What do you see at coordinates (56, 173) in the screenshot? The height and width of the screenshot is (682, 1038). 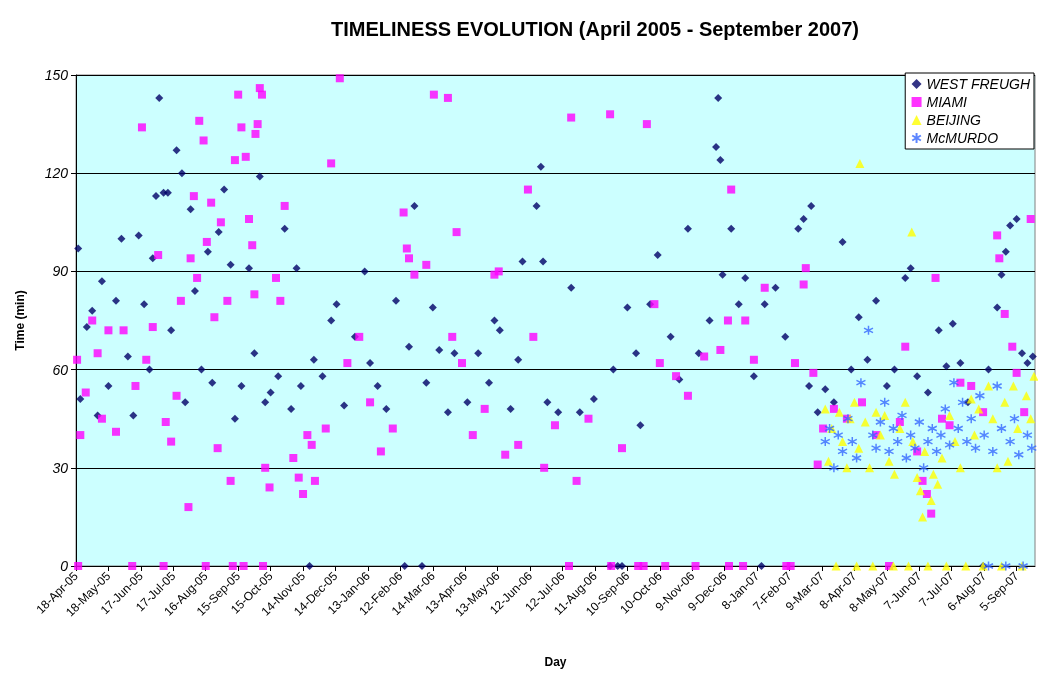 I see `y-tick-label: 120` at bounding box center [56, 173].